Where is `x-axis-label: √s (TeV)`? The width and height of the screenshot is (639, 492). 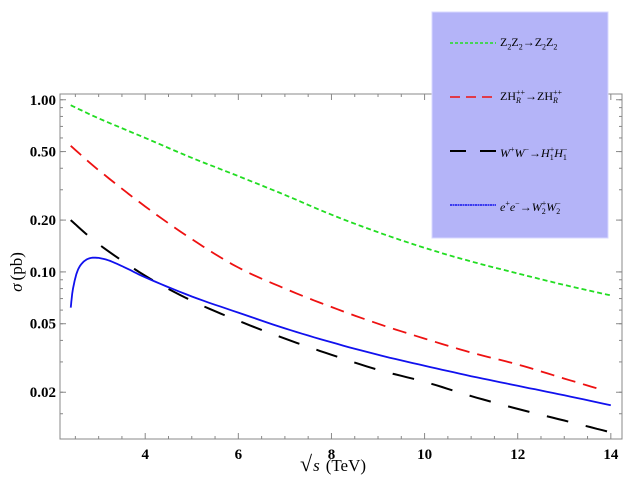
x-axis-label: √s (TeV) is located at coordinates (333, 463).